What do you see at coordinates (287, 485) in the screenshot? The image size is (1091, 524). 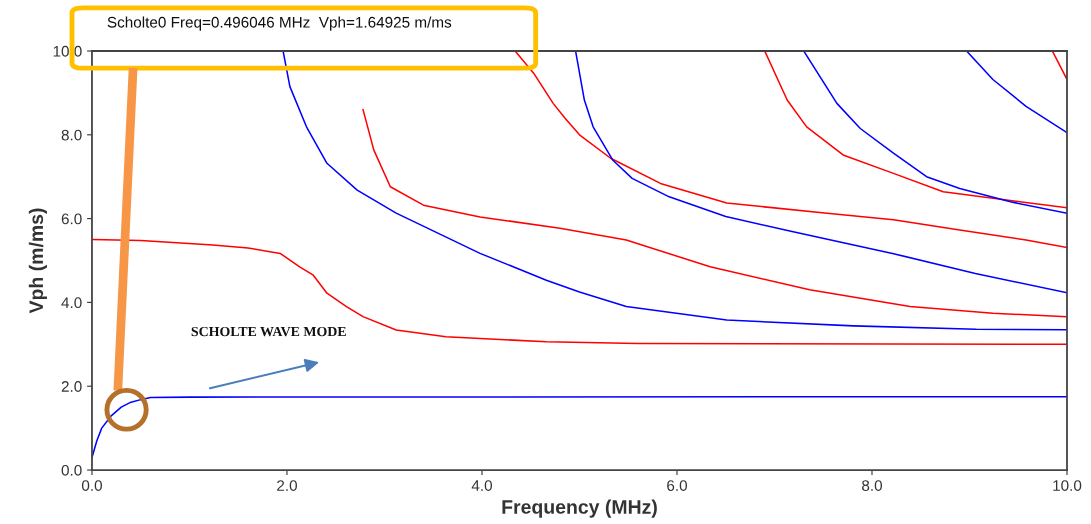 I see `x-tick-label: 2.0` at bounding box center [287, 485].